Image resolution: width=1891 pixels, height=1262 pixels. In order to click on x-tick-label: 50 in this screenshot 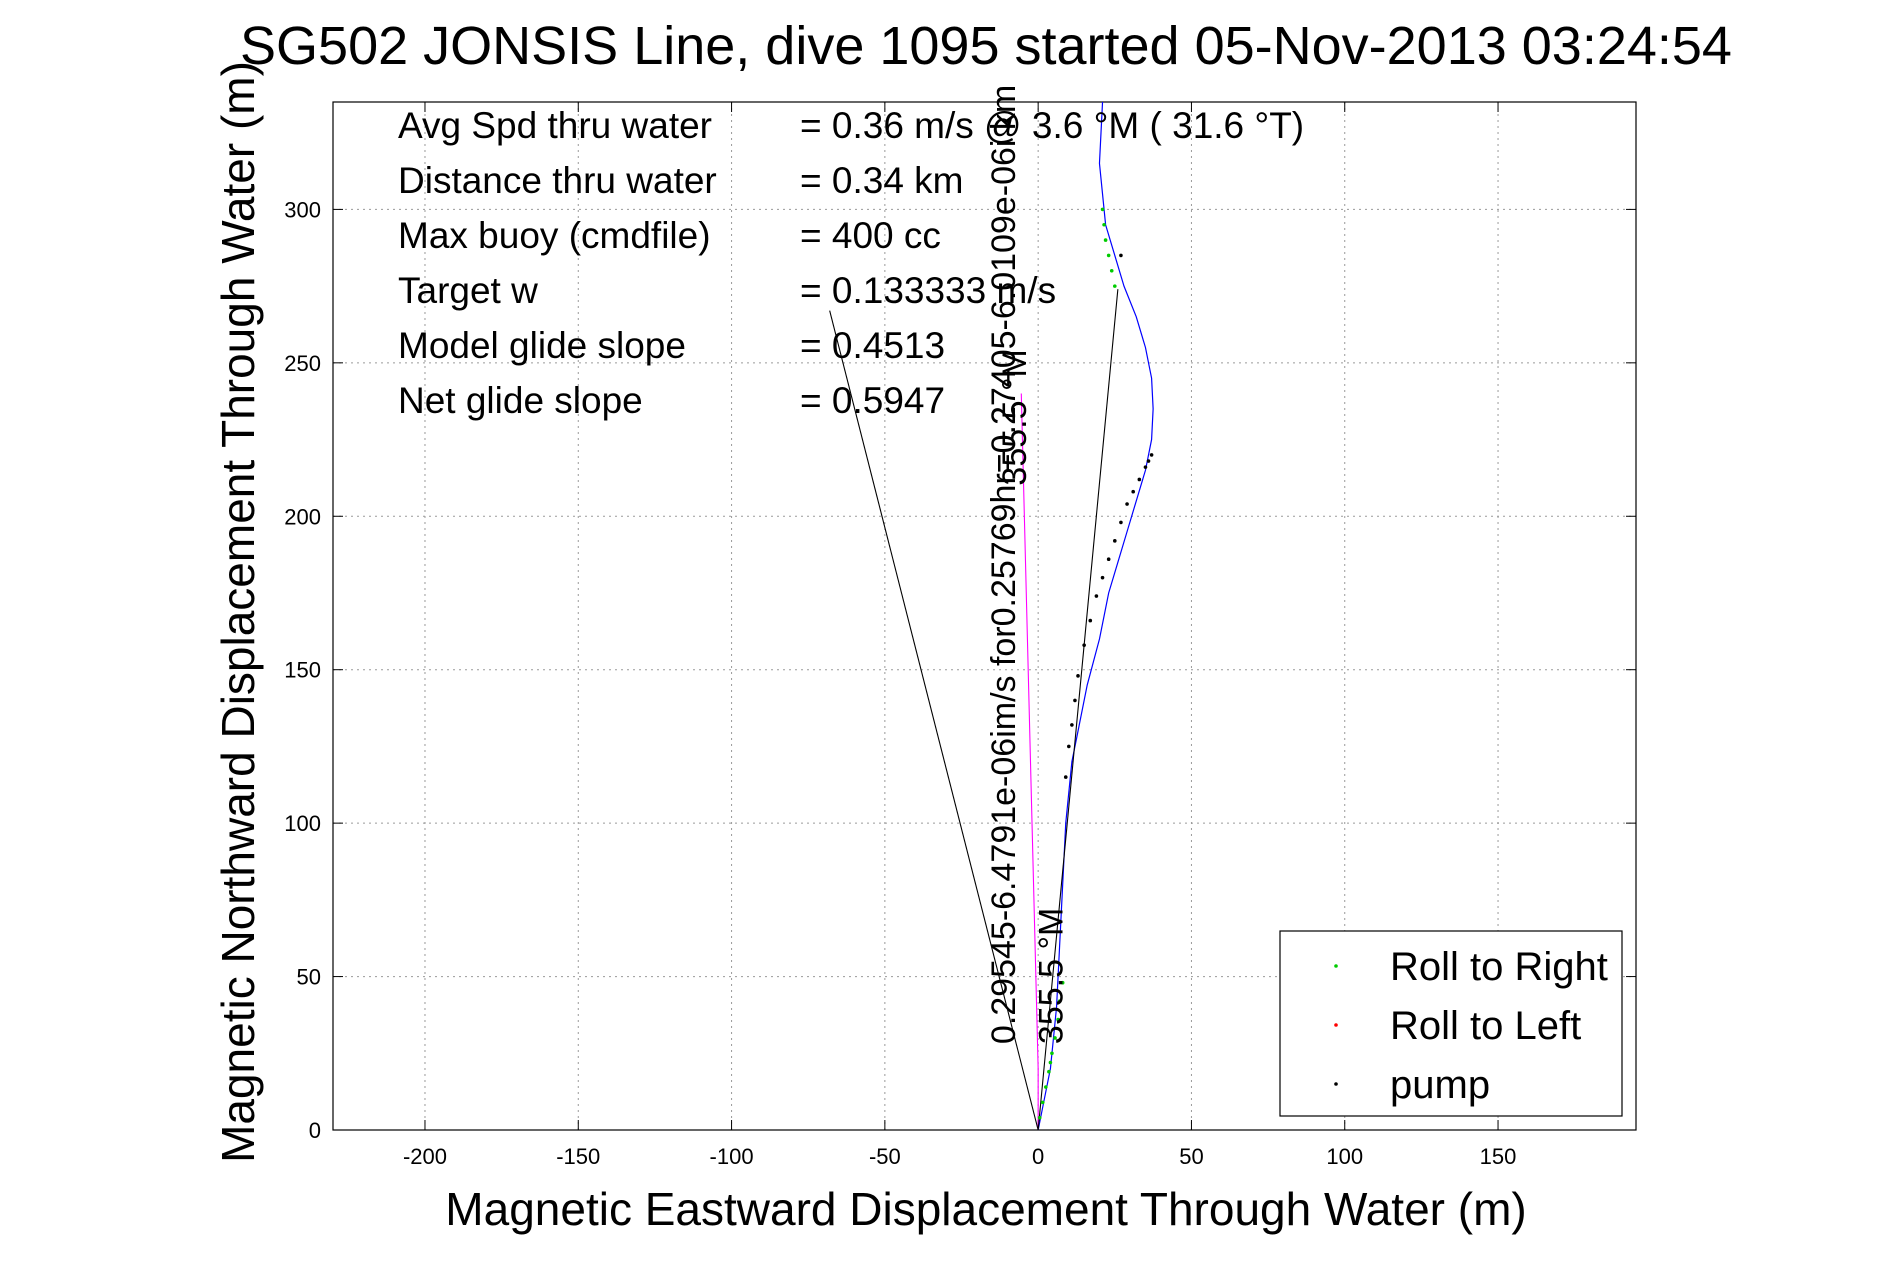, I will do `click(1191, 1156)`.